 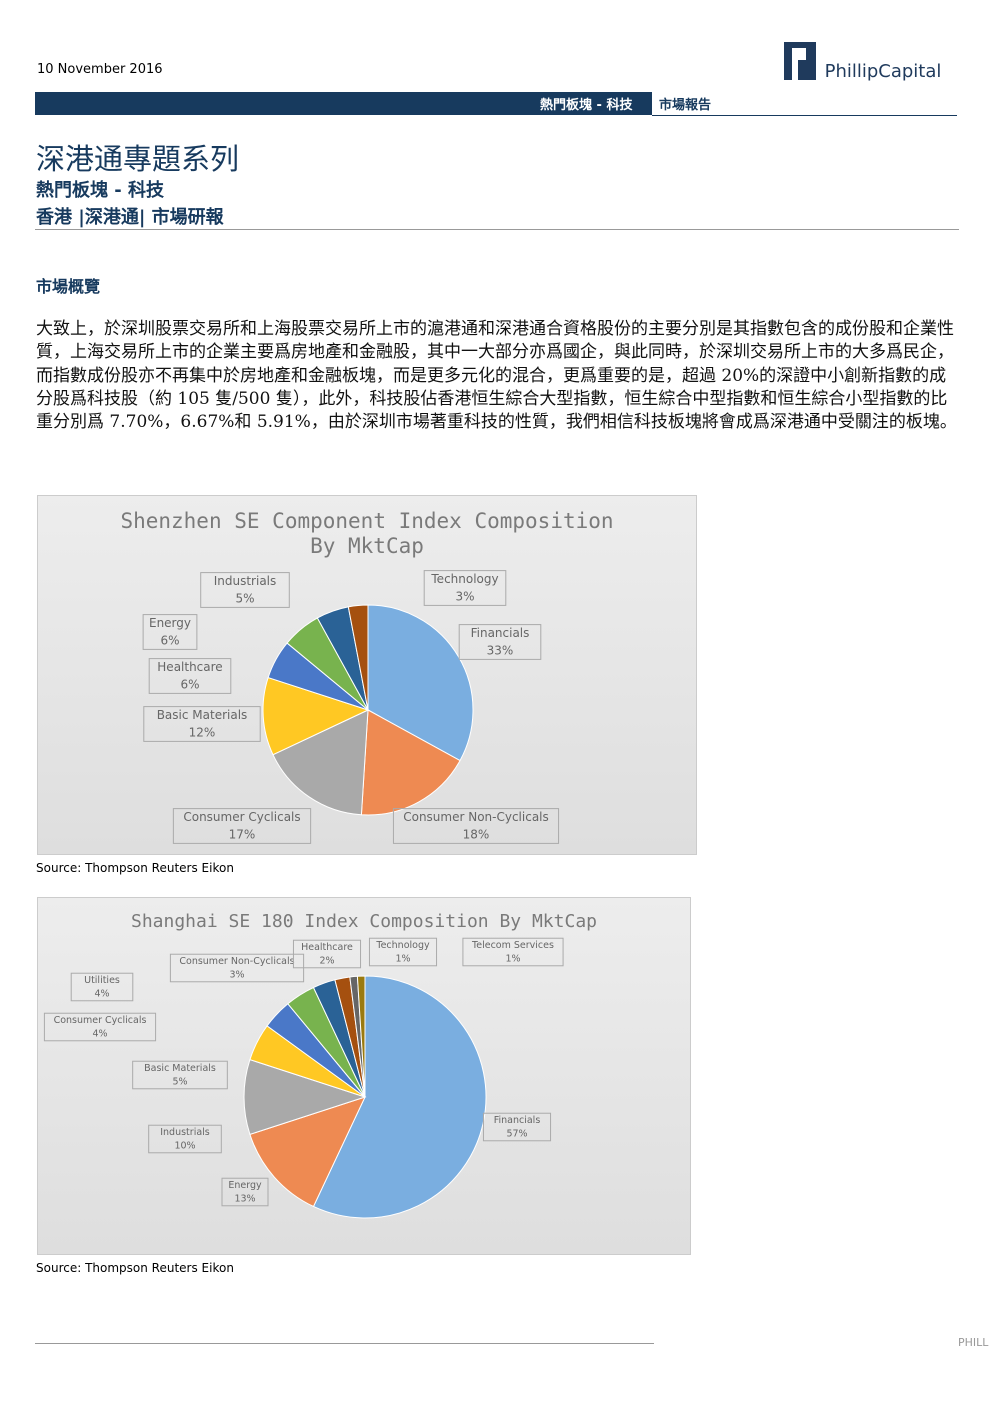 I want to click on footer: PHILL, so click(x=973, y=1342).